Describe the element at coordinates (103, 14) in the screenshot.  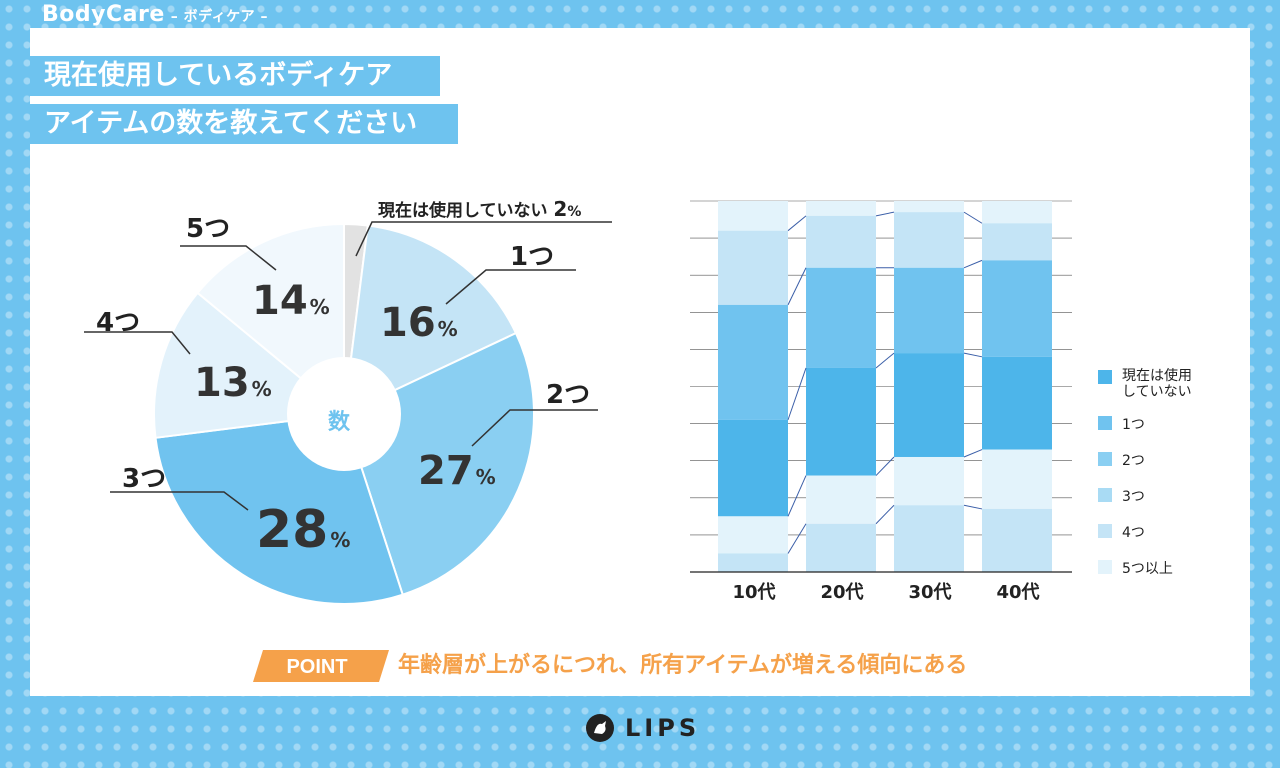
I see `brand-name: BodyCare` at that location.